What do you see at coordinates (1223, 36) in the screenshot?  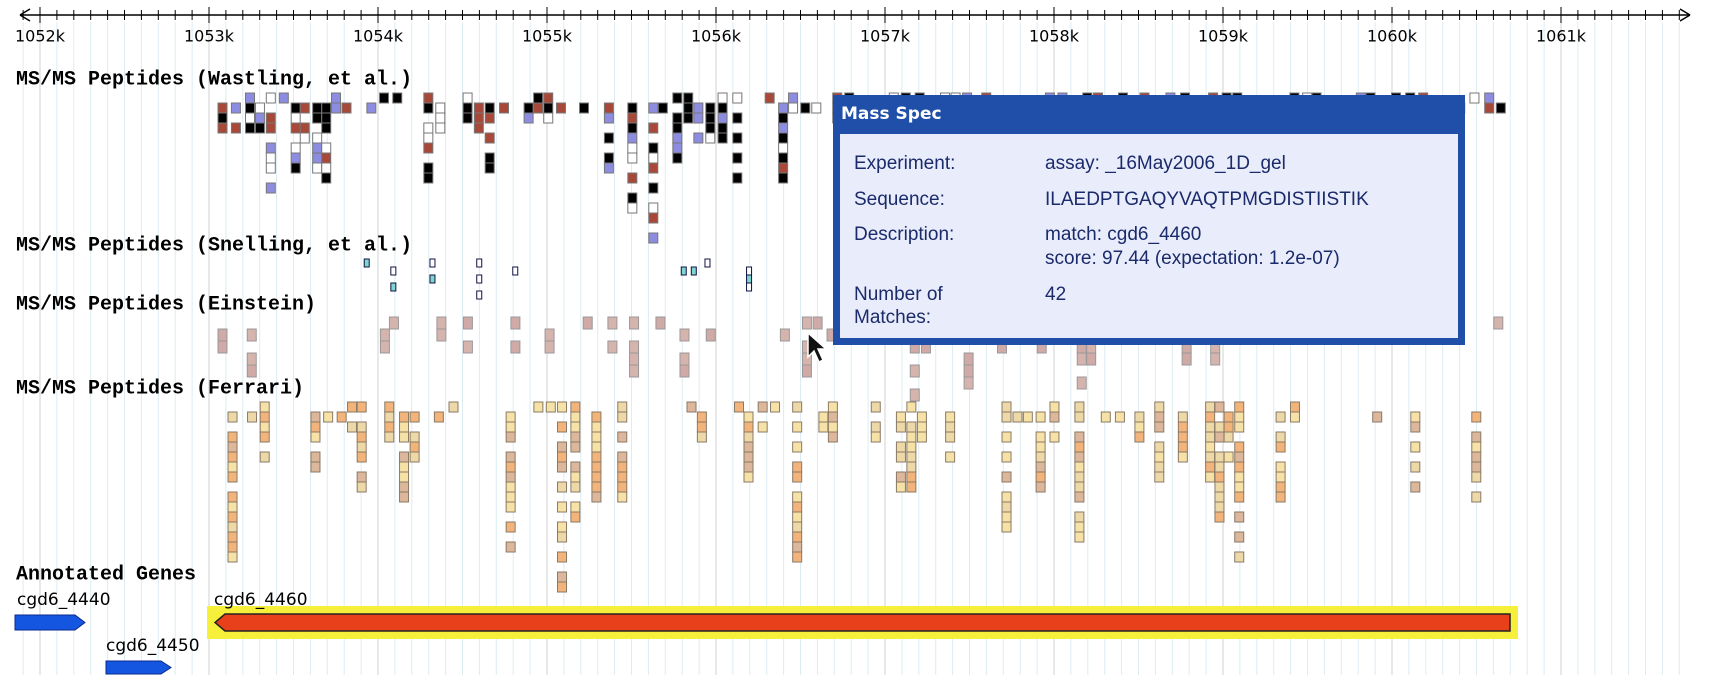 I see `ruler-label: 1059k` at bounding box center [1223, 36].